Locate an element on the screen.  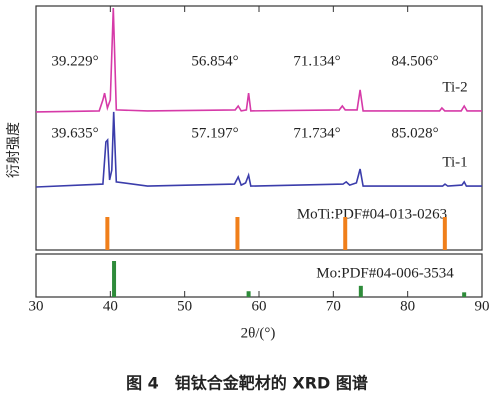
peak-label: 84.506° is located at coordinates (414, 61).